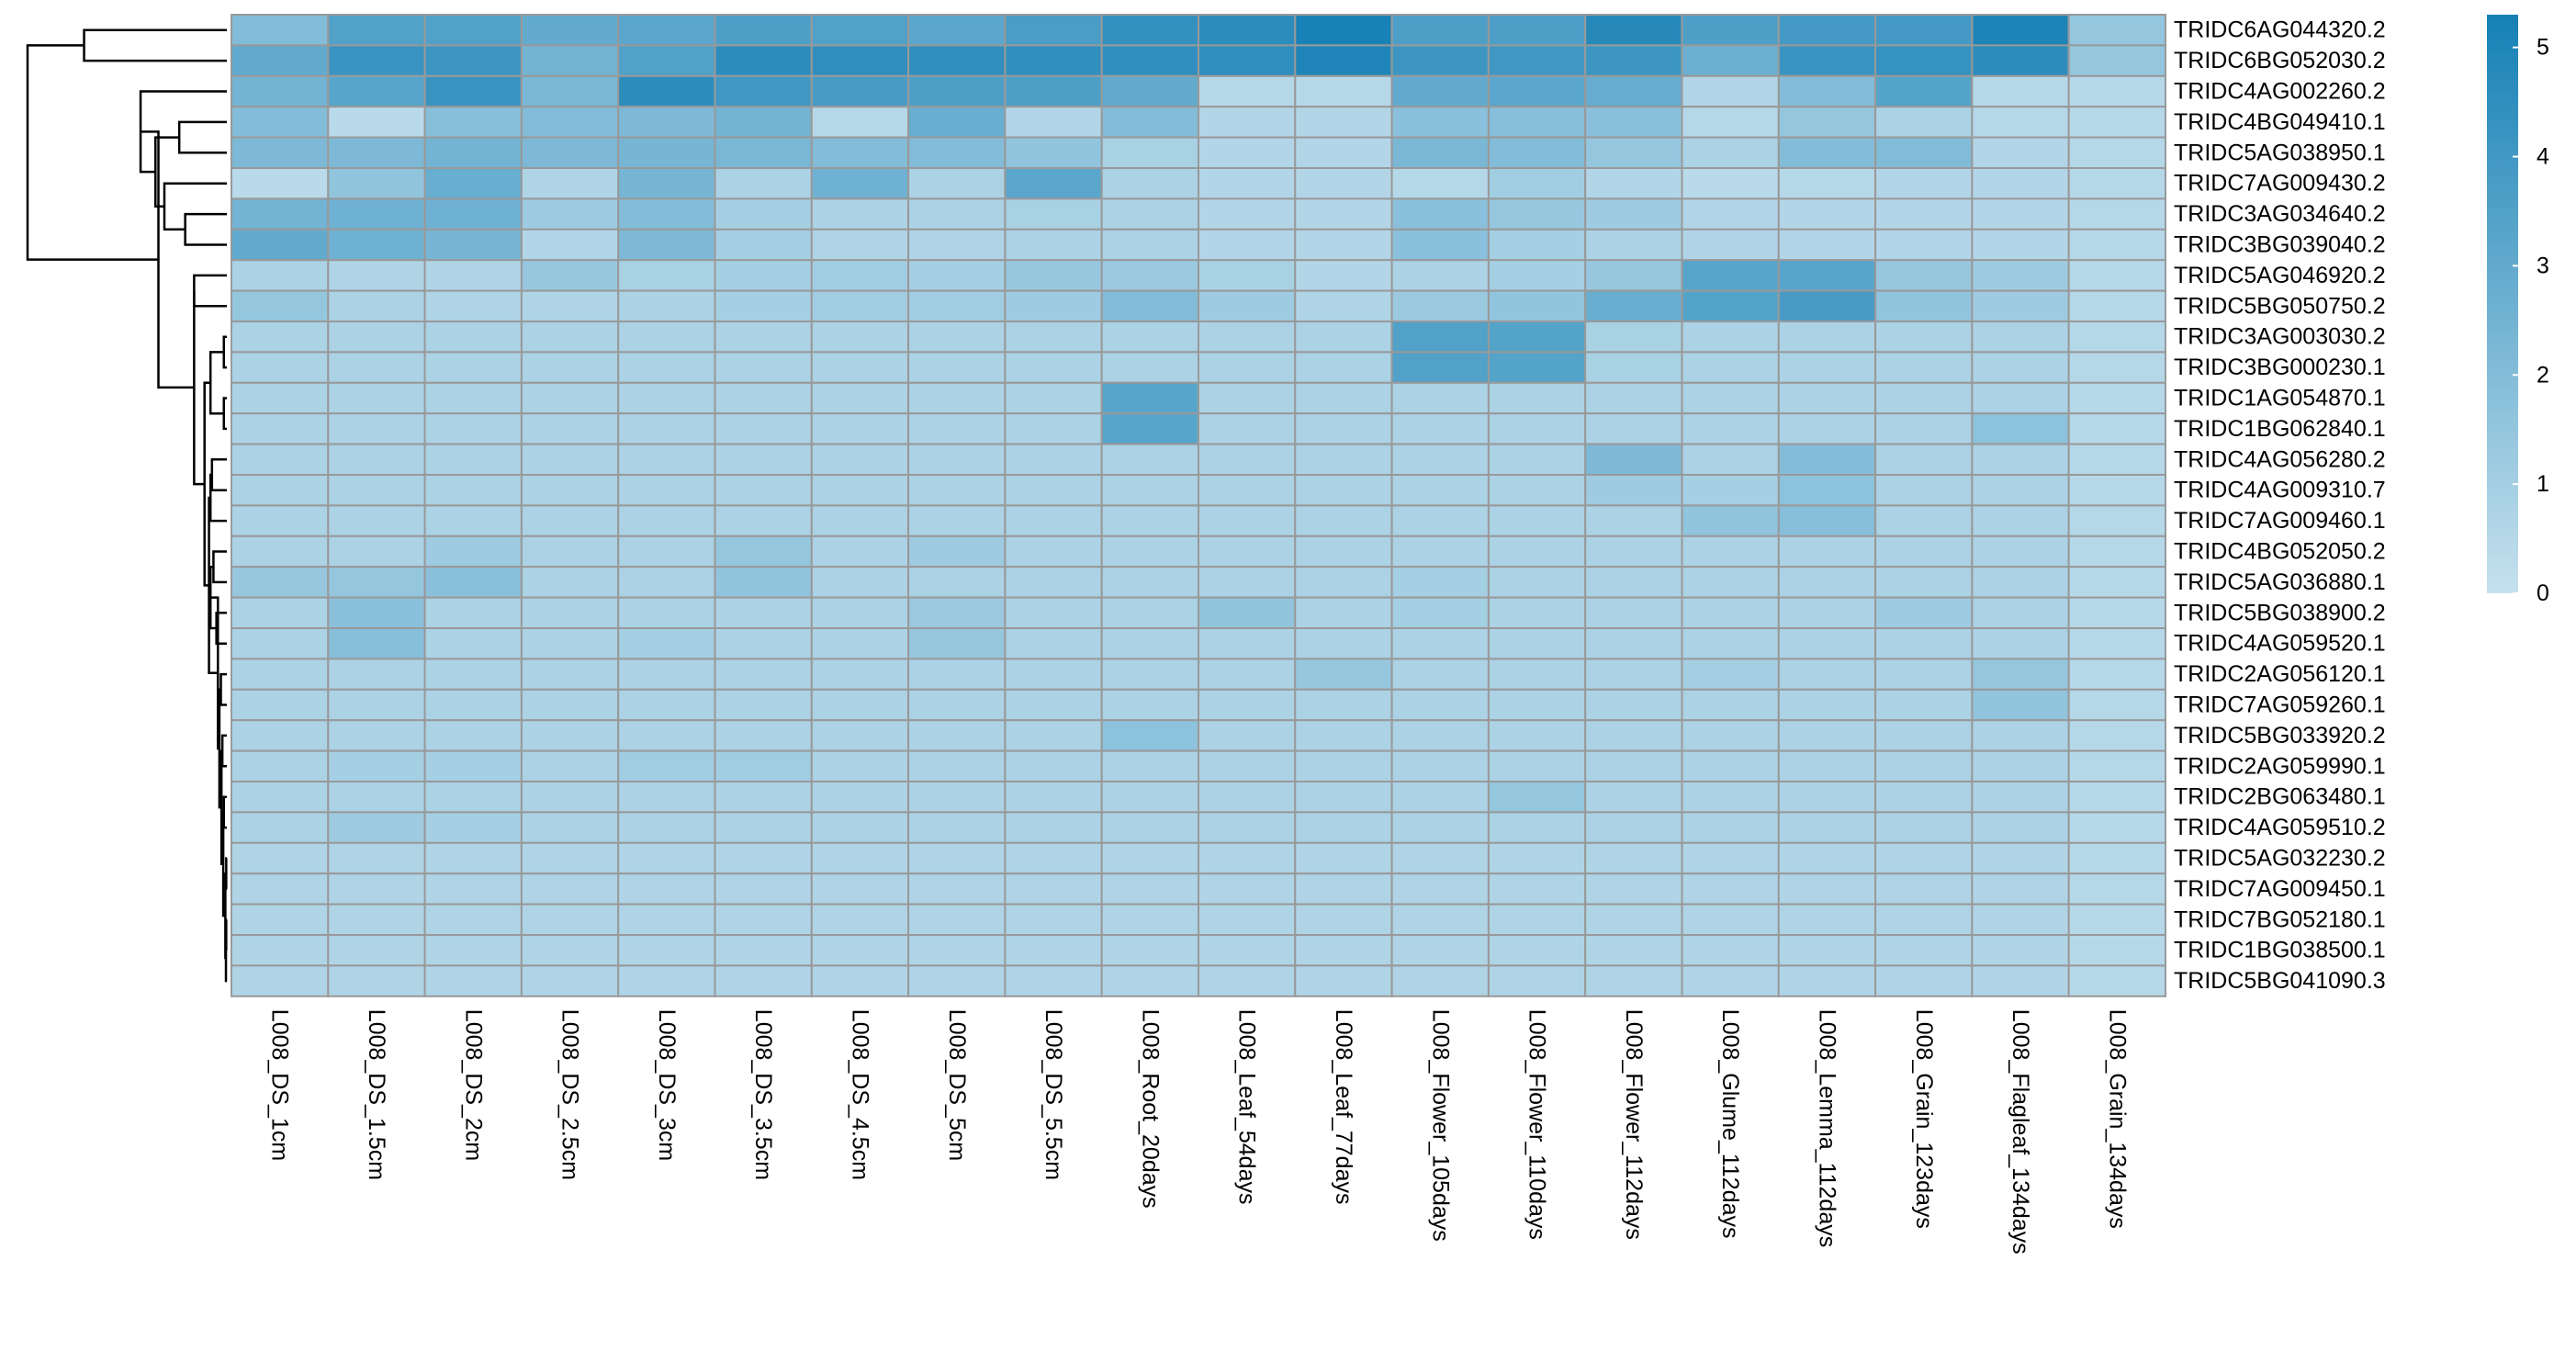 The height and width of the screenshot is (1362, 2576). I want to click on row-label: TRIDC7AG009430.2, so click(2280, 184).